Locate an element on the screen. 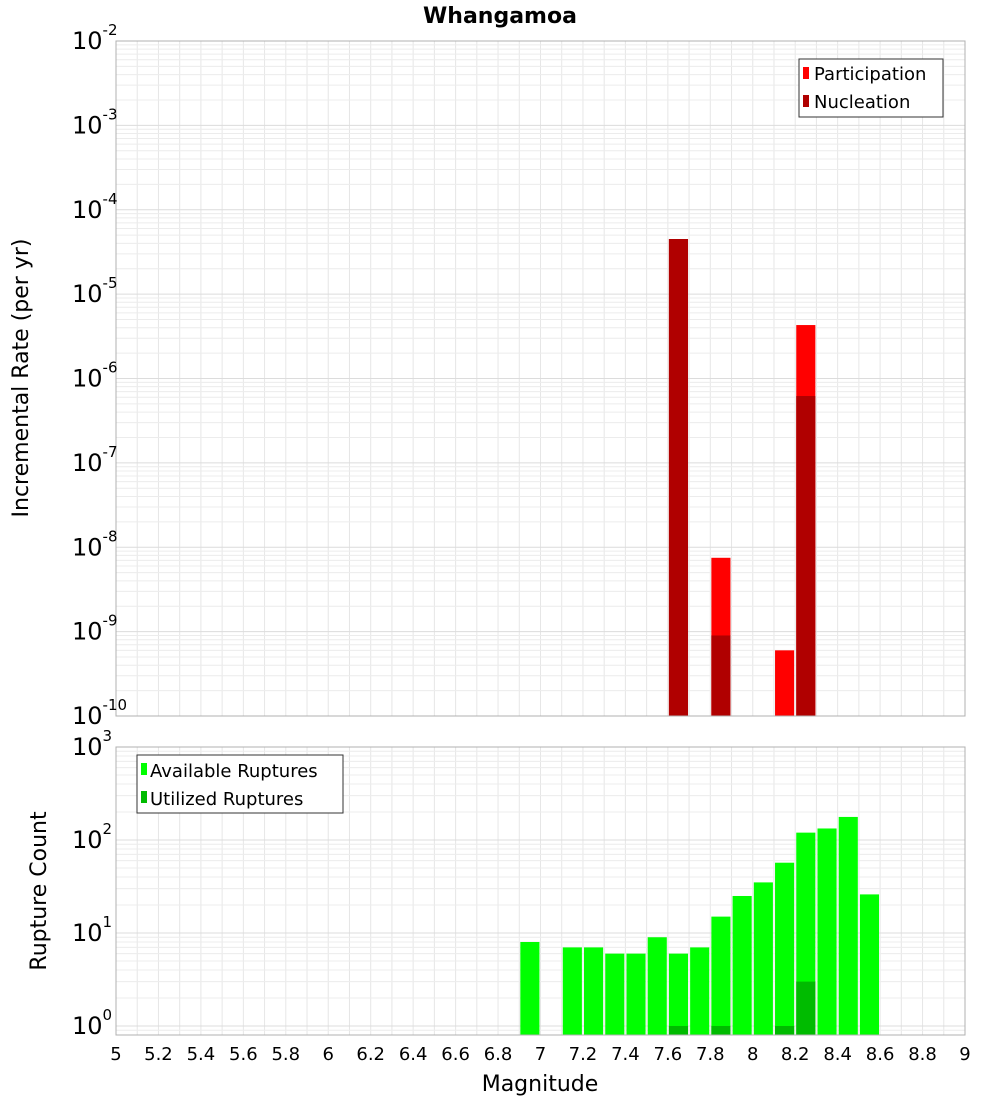 This screenshot has width=1000, height=1100. rate-y-tick-label: 10⁻¹⁰ is located at coordinates (99, 713).